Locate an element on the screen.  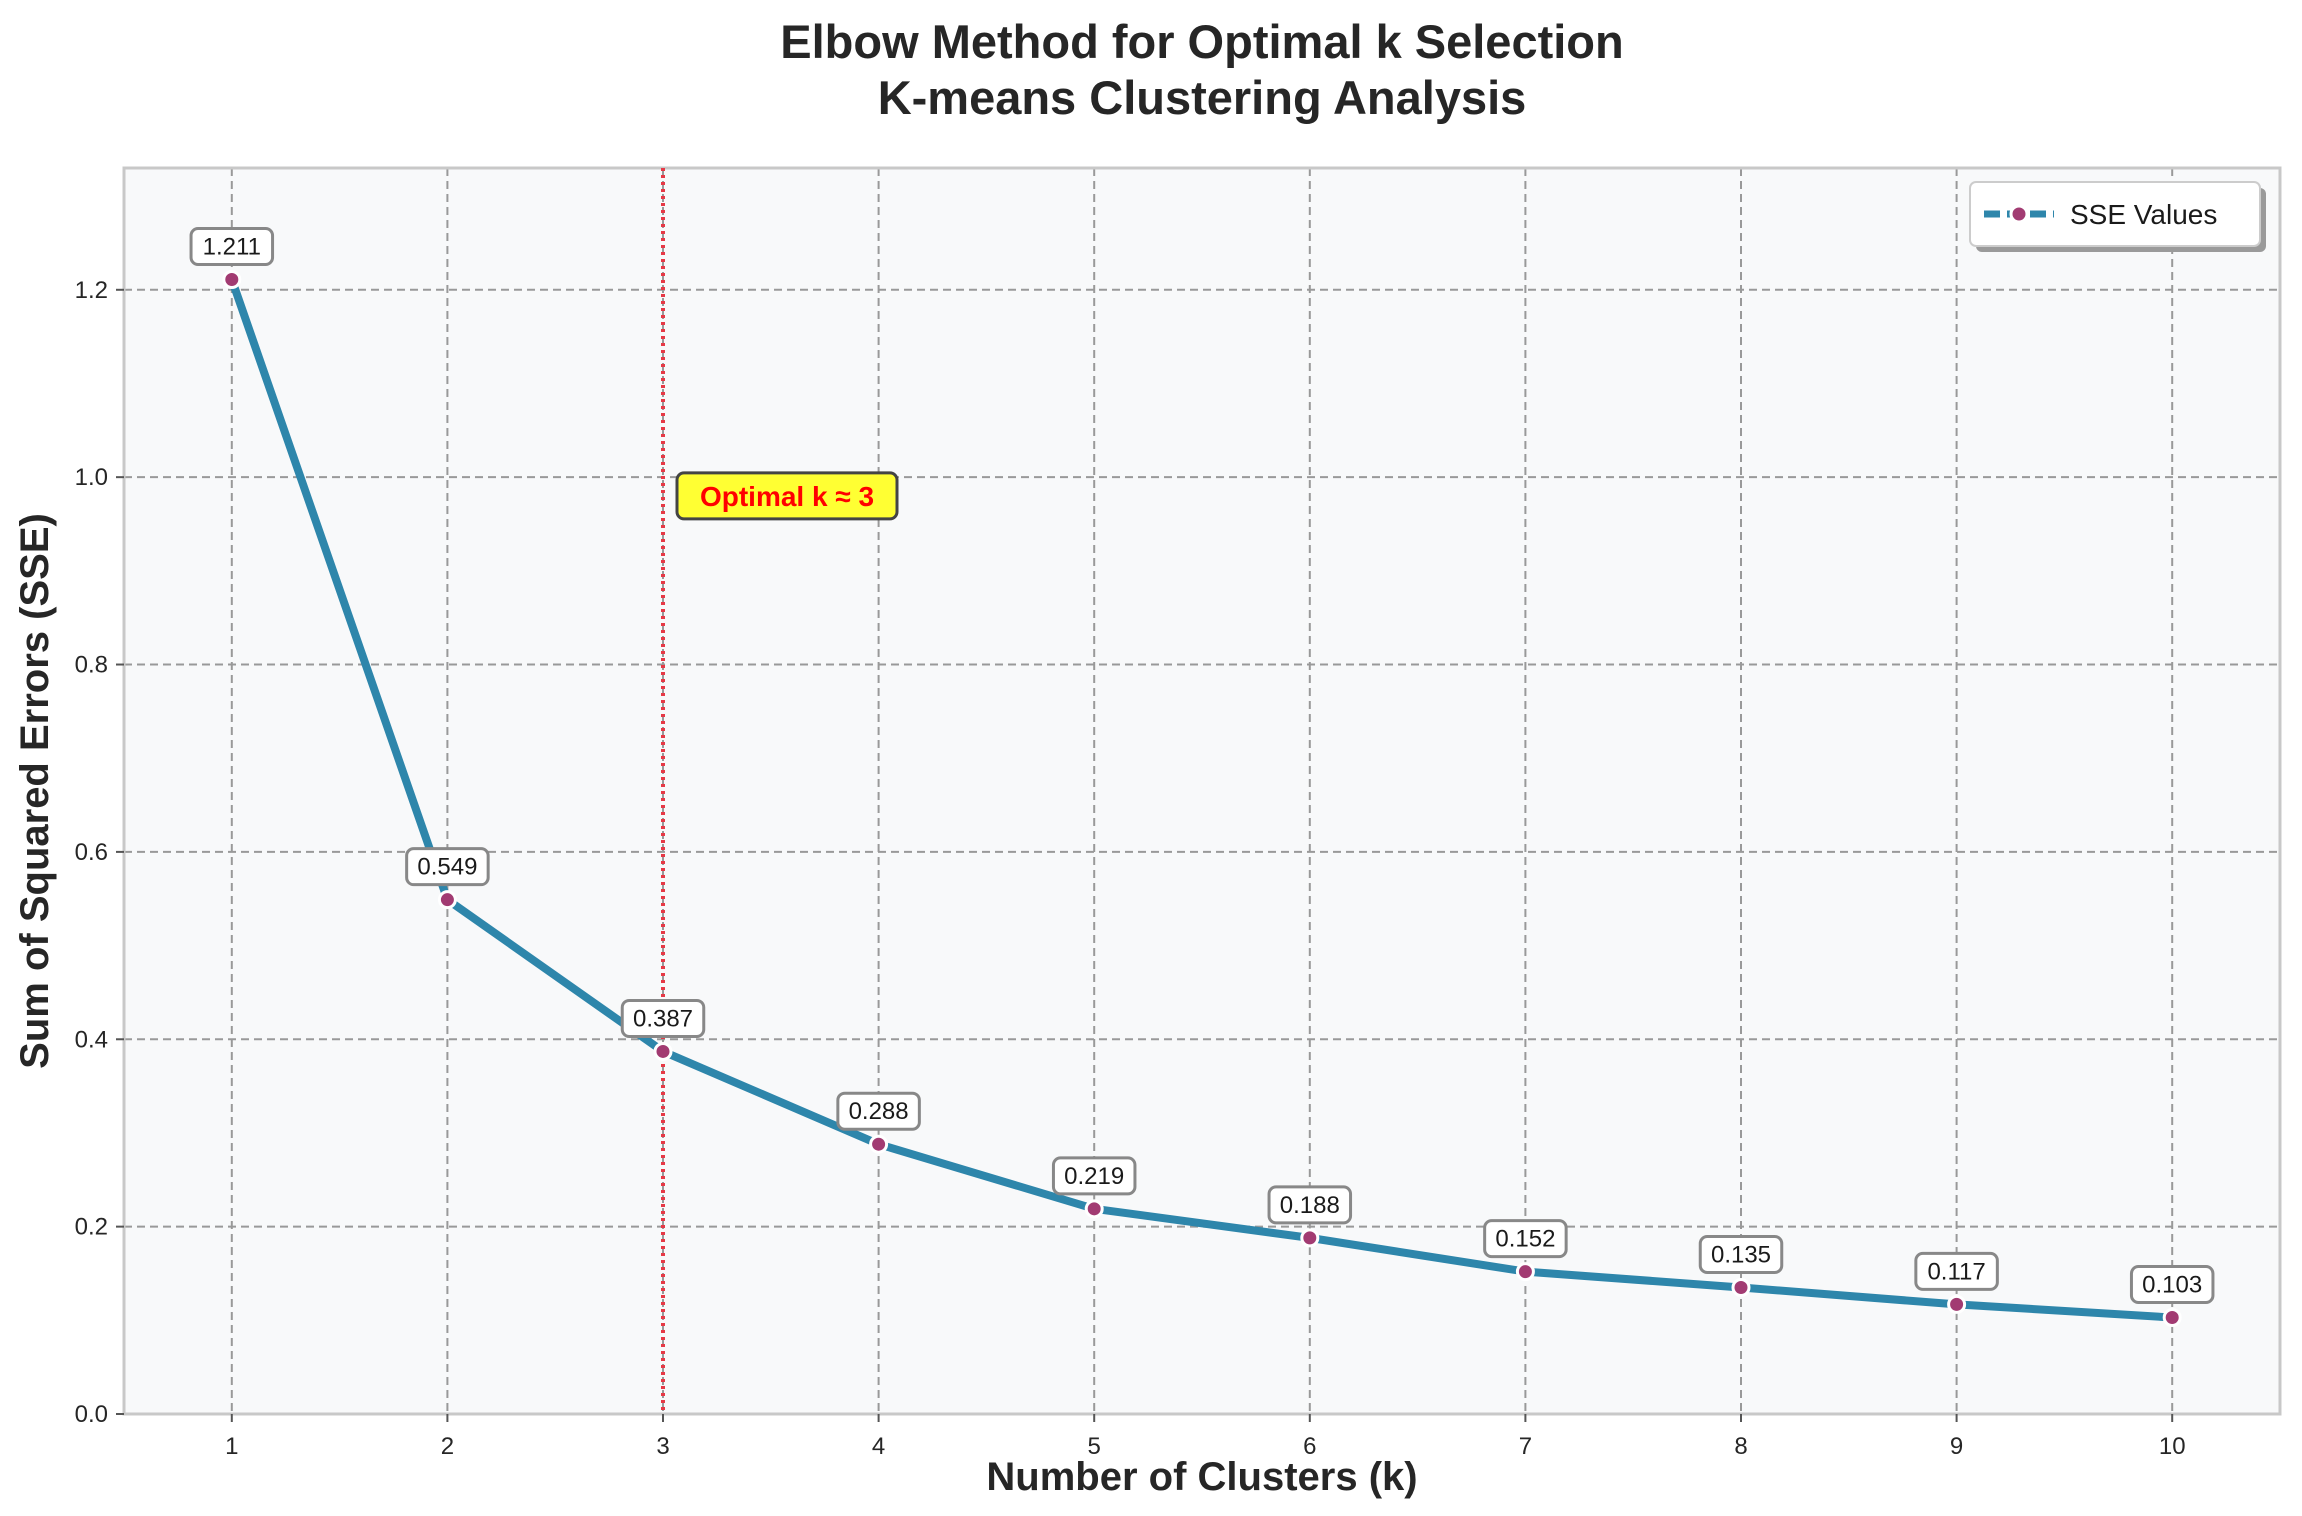
data-label-8: 0.135 is located at coordinates (1741, 1255).